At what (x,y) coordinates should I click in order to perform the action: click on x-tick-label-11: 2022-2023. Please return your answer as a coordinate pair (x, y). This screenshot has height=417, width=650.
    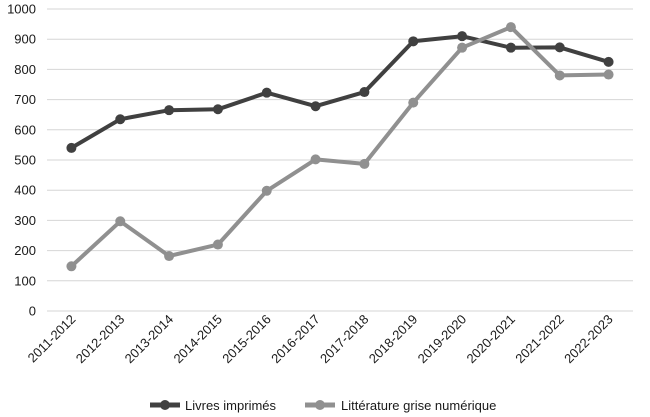
    Looking at the image, I should click on (588, 339).